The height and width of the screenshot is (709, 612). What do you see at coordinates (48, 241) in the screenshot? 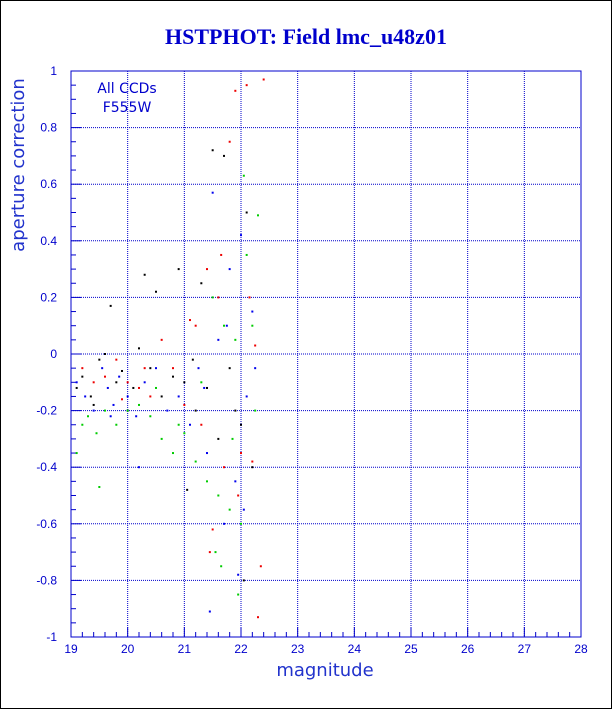
I see `y-tick-label: 0.4` at bounding box center [48, 241].